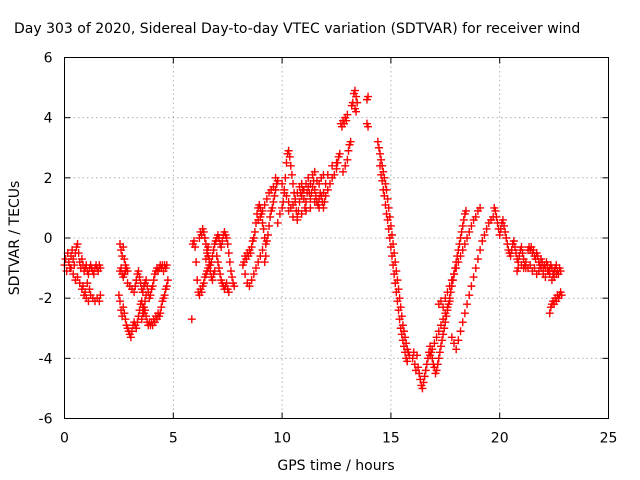 The image size is (640, 480). Describe the element at coordinates (64, 439) in the screenshot. I see `x-tick-label: 0` at that location.